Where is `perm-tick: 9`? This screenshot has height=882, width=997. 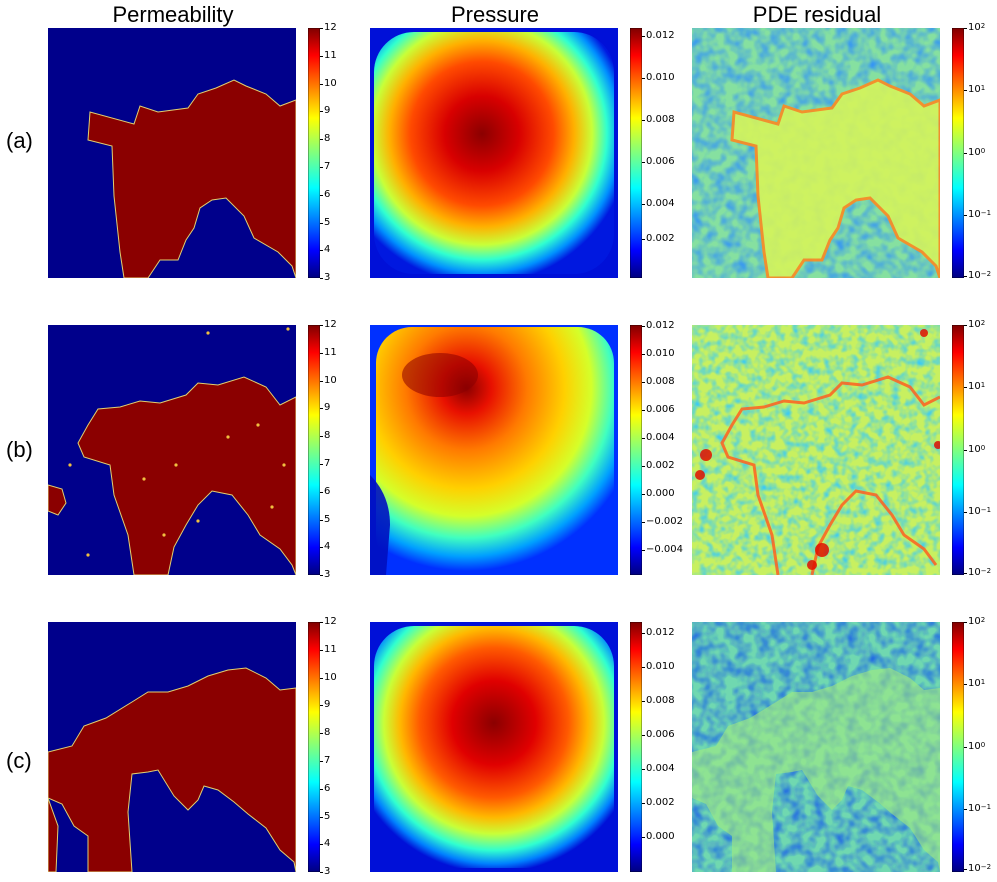
perm-tick: 9 is located at coordinates (327, 110).